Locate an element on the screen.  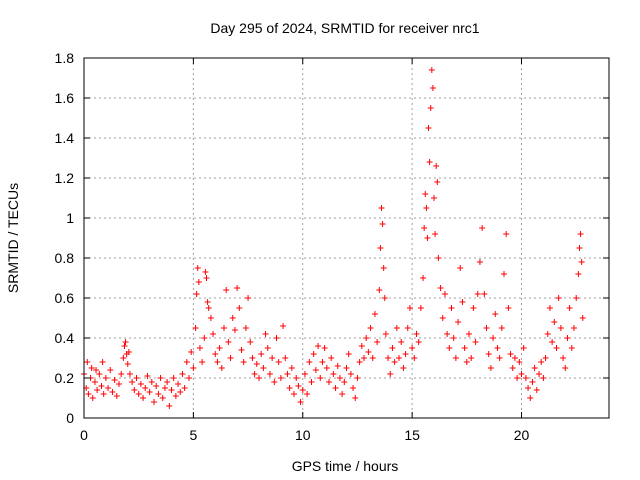
y-tick-label: 0.2 is located at coordinates (65, 378).